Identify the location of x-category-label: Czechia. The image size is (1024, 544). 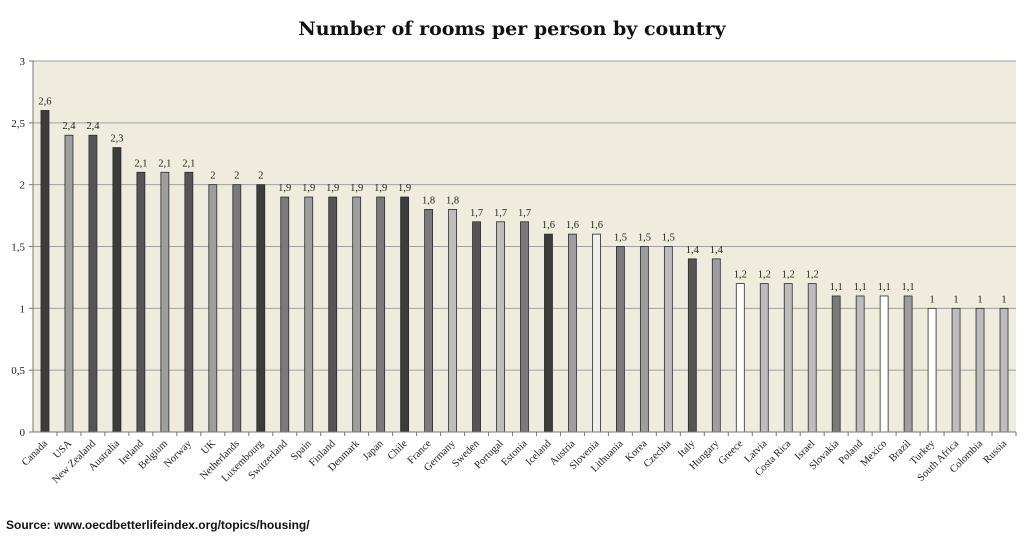
(658, 454).